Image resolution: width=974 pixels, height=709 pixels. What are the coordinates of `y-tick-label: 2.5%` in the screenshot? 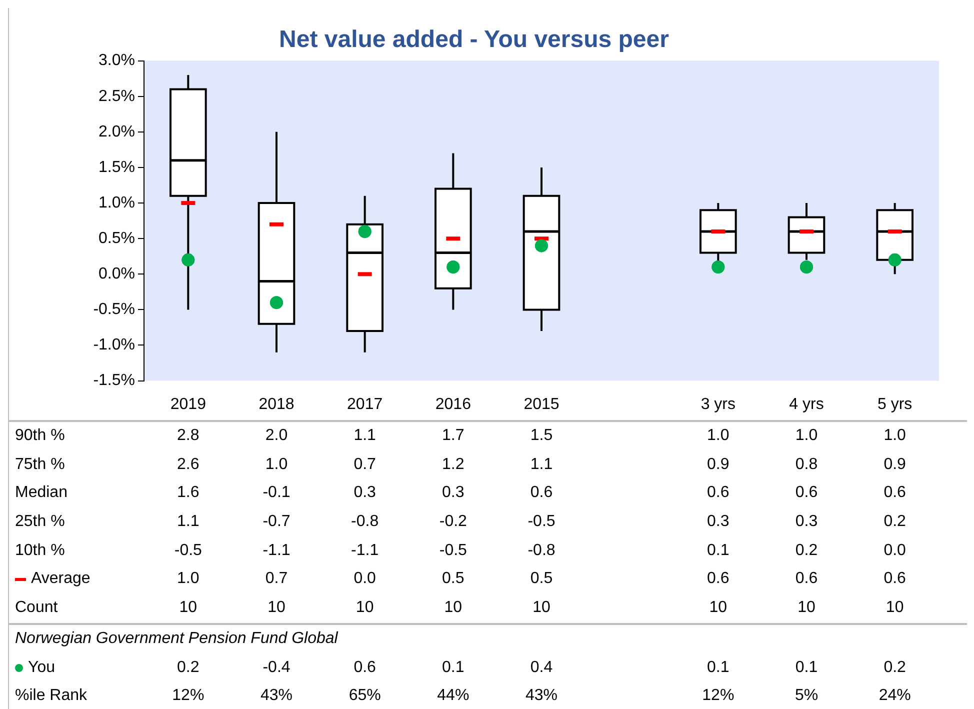 It's located at (116, 96).